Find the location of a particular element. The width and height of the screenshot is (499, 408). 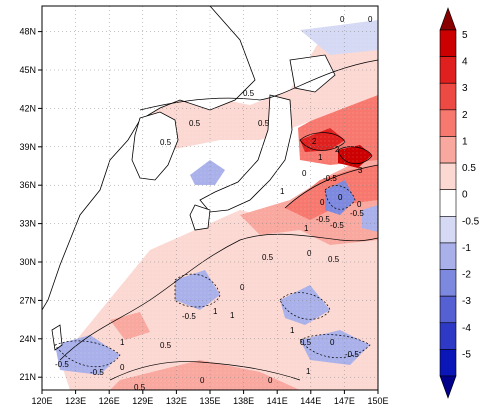

x-tick-label: 147E is located at coordinates (344, 401).